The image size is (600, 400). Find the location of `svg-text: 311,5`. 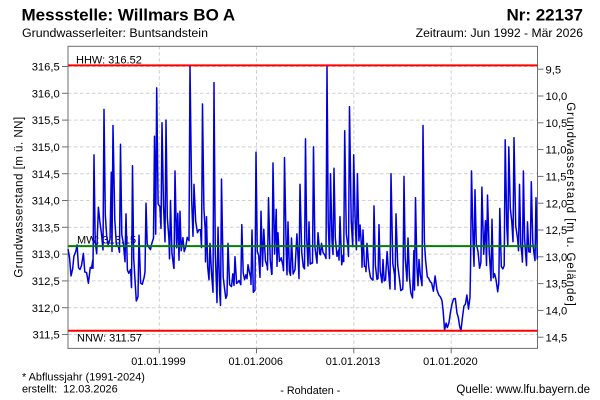

svg-text: 311,5 is located at coordinates (46, 336).